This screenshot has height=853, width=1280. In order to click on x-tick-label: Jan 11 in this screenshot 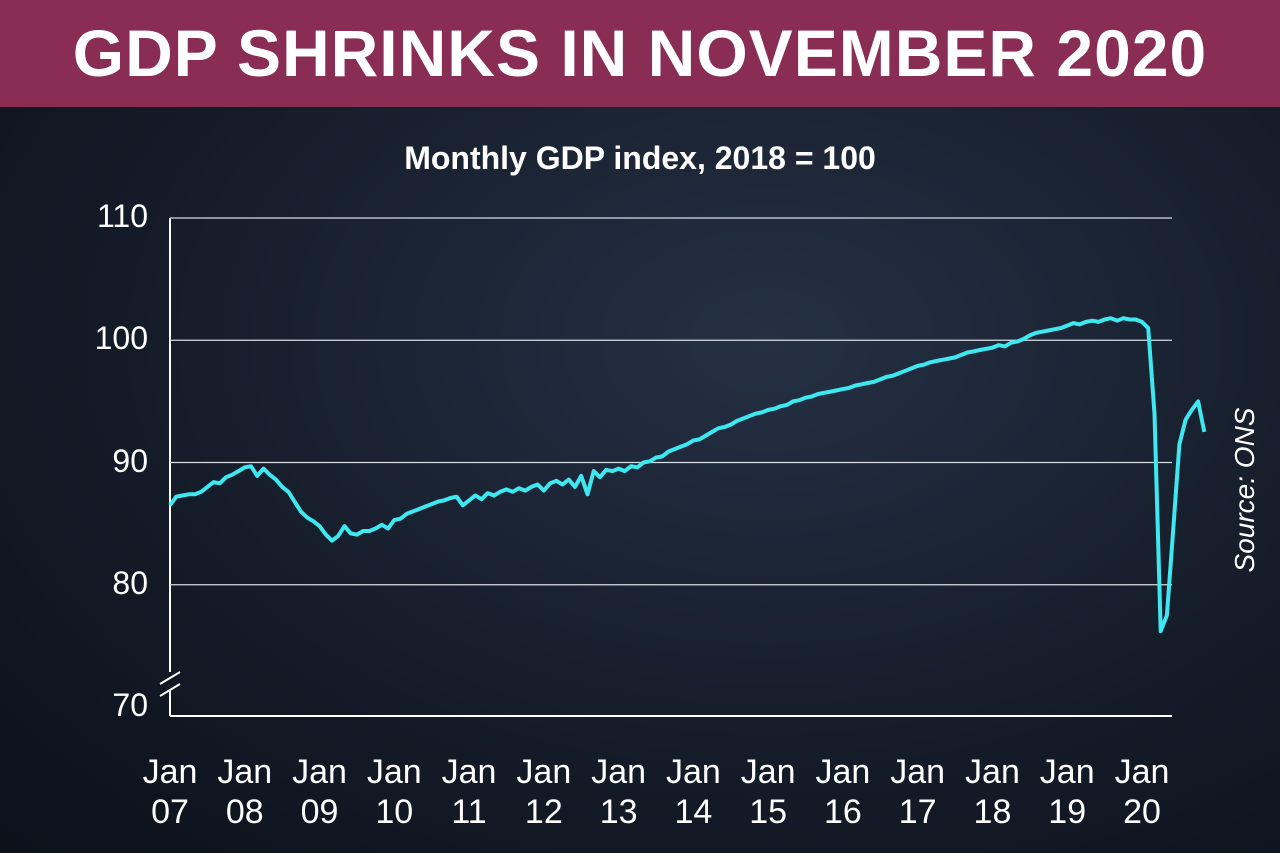, I will do `click(469, 792)`.